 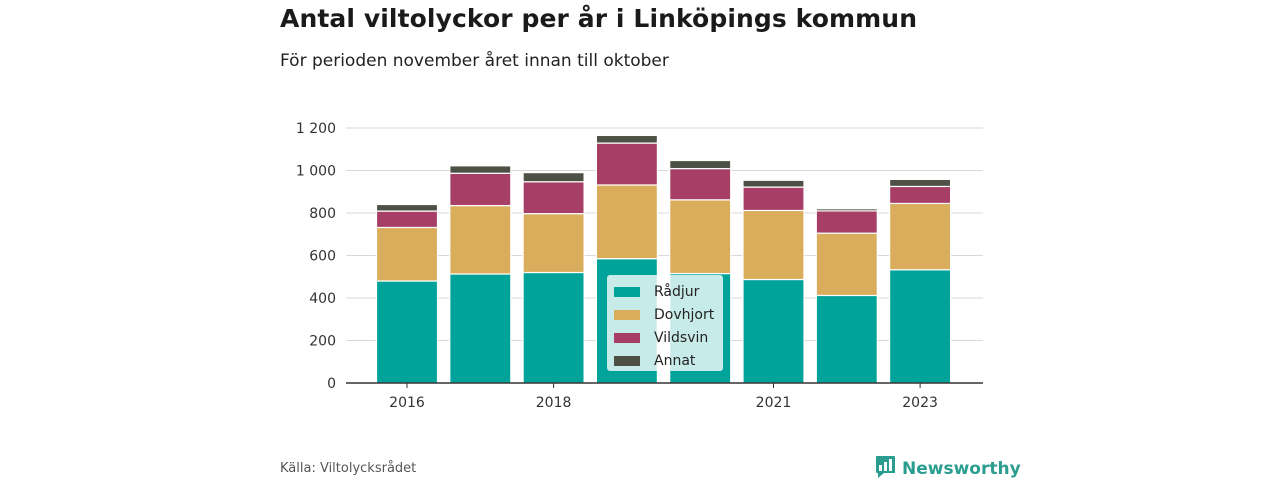 I want to click on bar-vildsvin-2019, so click(x=627, y=164).